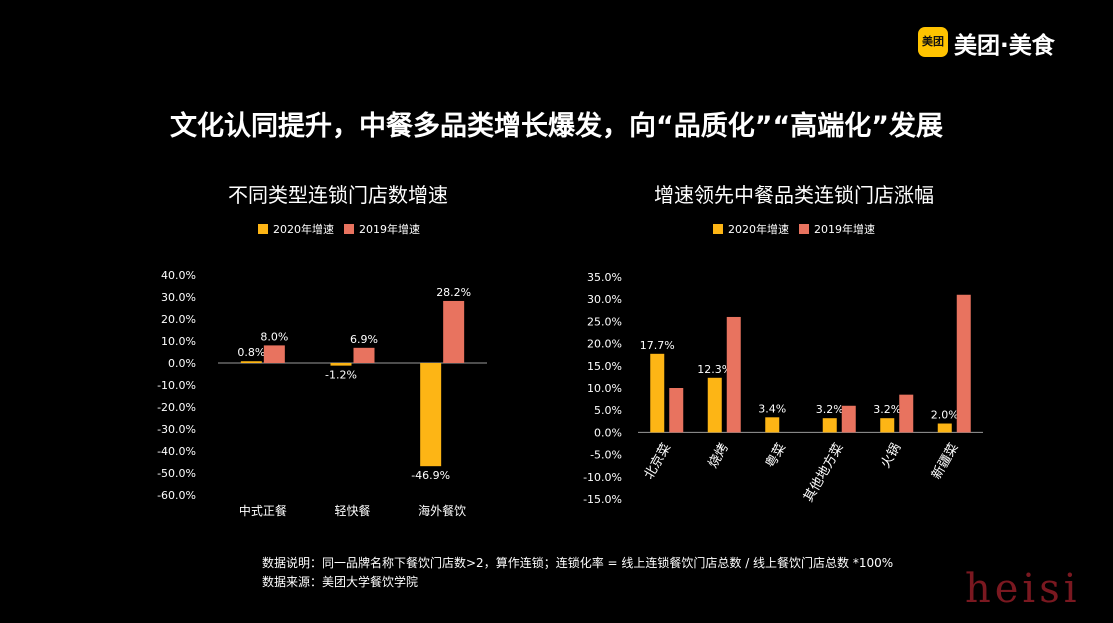  What do you see at coordinates (352, 510) in the screenshot?
I see `category-label: 轻快餐` at bounding box center [352, 510].